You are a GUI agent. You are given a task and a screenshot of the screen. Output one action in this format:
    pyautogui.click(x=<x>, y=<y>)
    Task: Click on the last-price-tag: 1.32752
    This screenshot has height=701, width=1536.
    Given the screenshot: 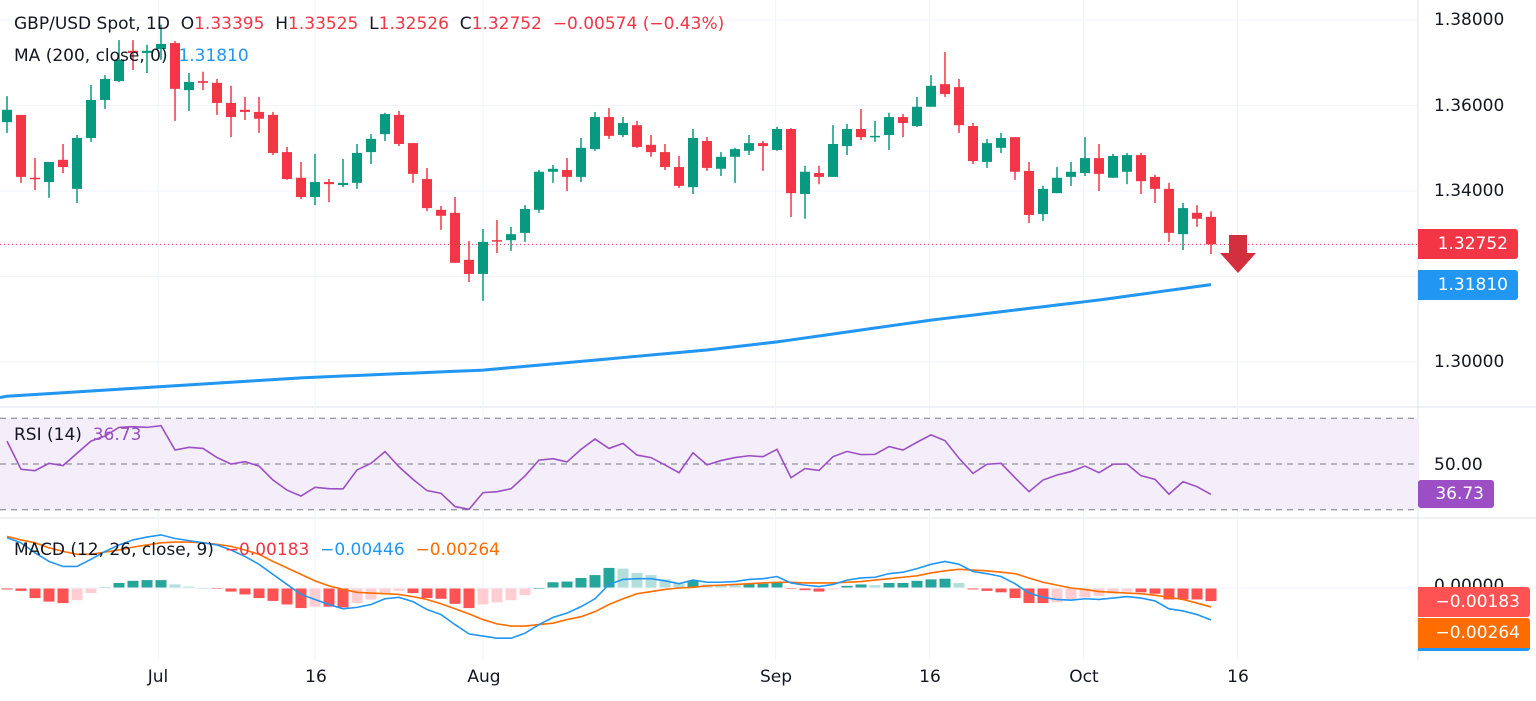 What is the action you would take?
    pyautogui.click(x=1468, y=244)
    